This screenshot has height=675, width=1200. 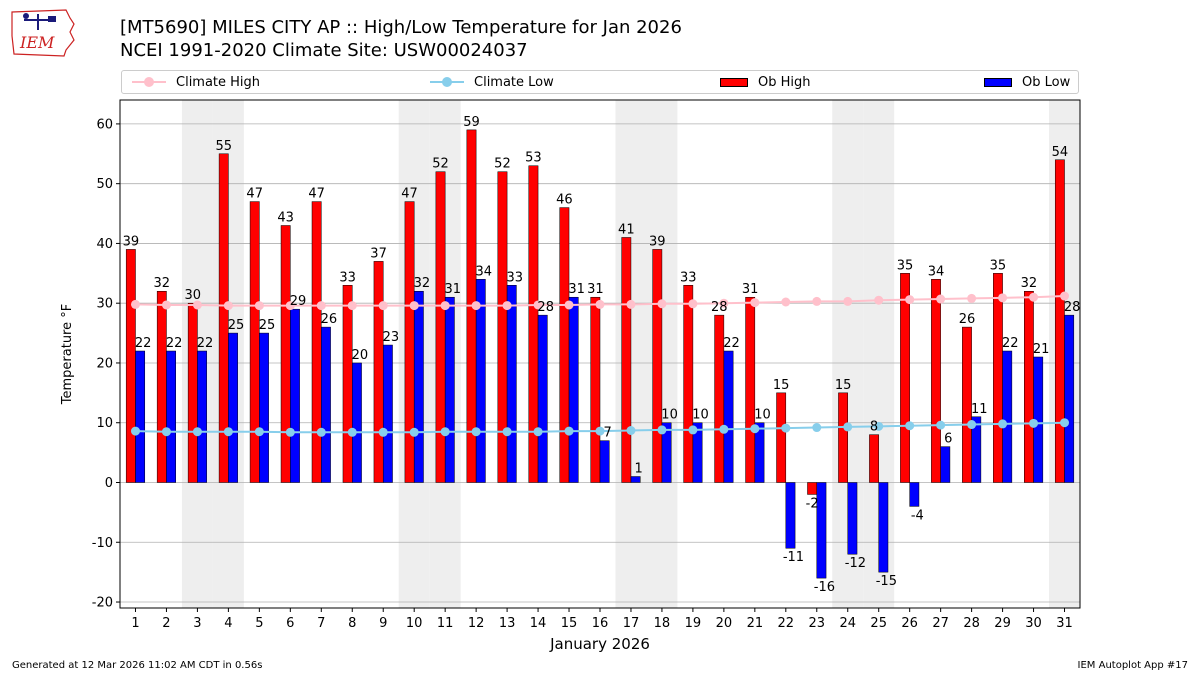 What do you see at coordinates (378, 253) in the screenshot?
I see `ob-high-label: 37` at bounding box center [378, 253].